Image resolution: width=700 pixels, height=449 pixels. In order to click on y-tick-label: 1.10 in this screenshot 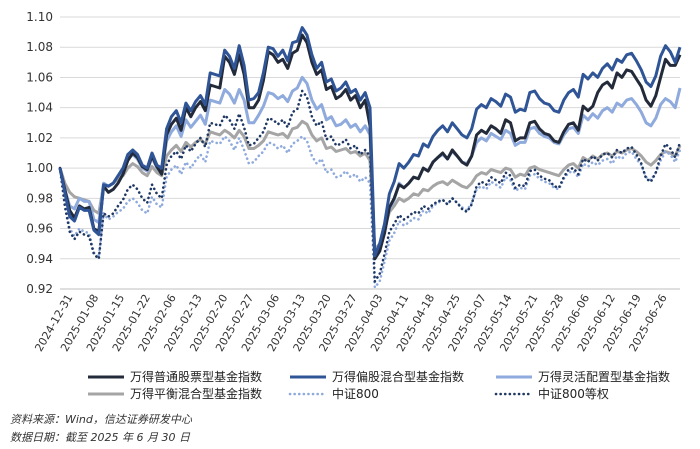, I will do `click(39, 17)`.